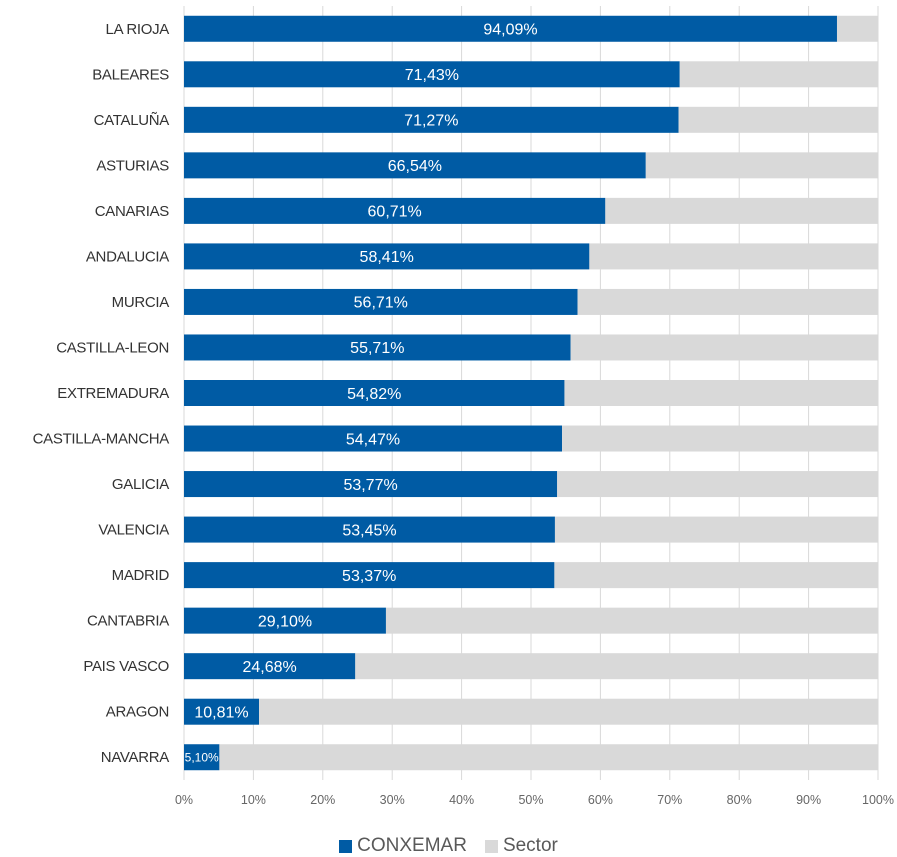 This screenshot has width=897, height=857. Describe the element at coordinates (141, 302) in the screenshot. I see `category-label: MURCIA` at that location.